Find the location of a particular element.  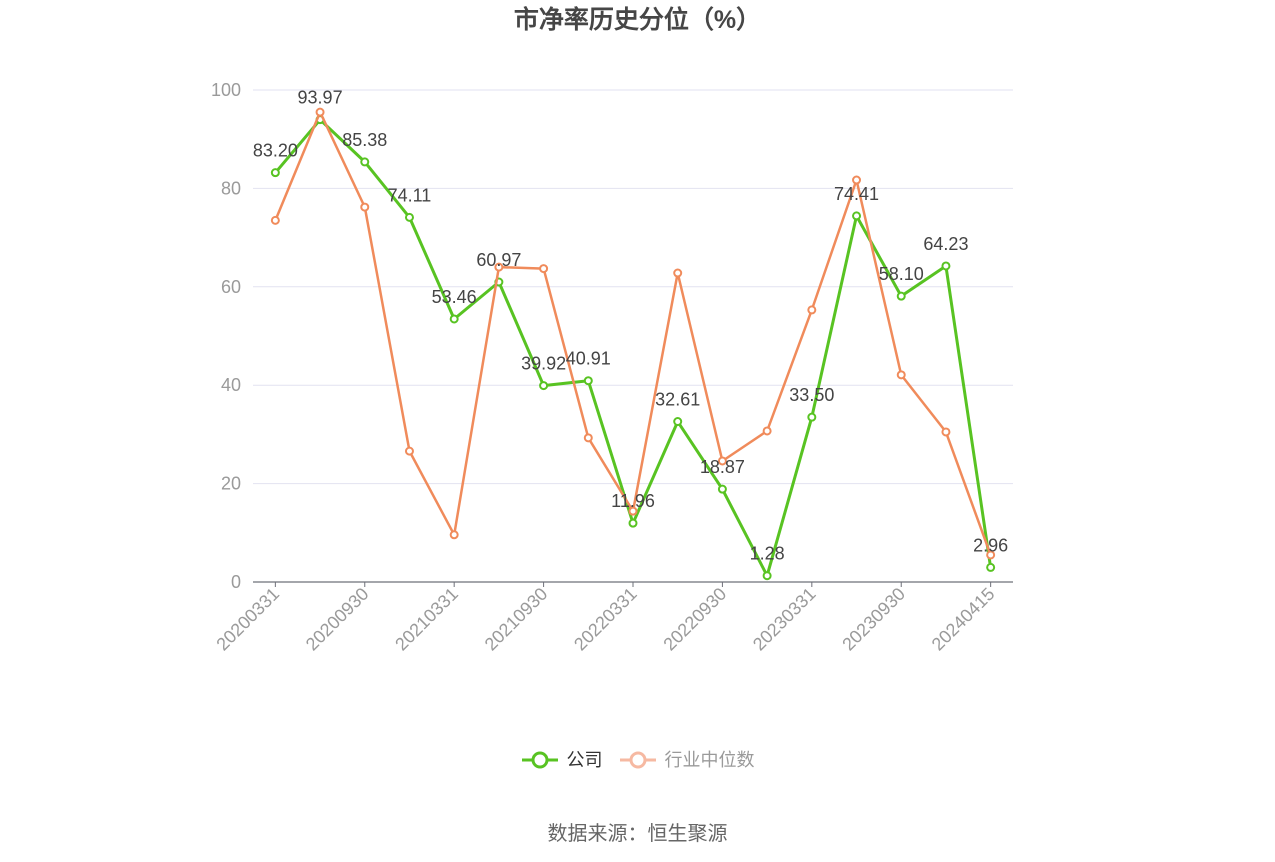

legend-item-company: 公司 is located at coordinates (562, 760).